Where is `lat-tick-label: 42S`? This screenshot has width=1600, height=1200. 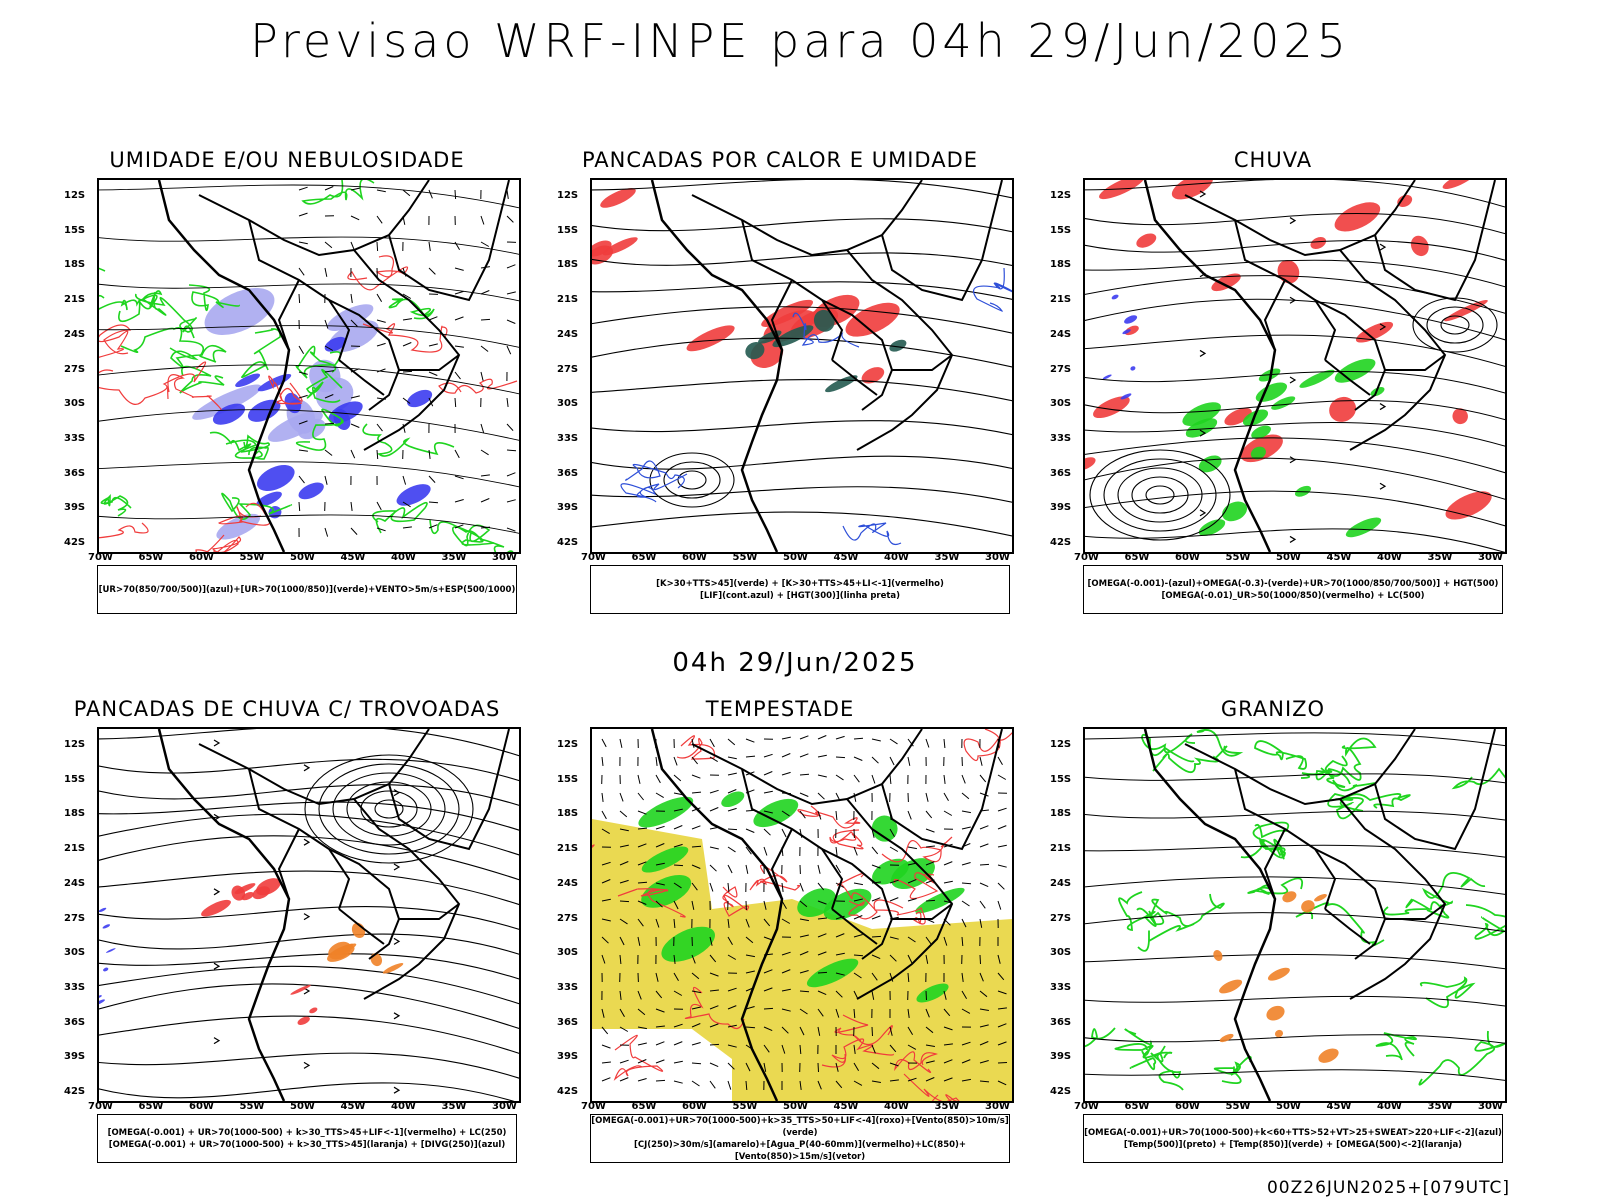
lat-tick-label: 42S is located at coordinates (1061, 542).